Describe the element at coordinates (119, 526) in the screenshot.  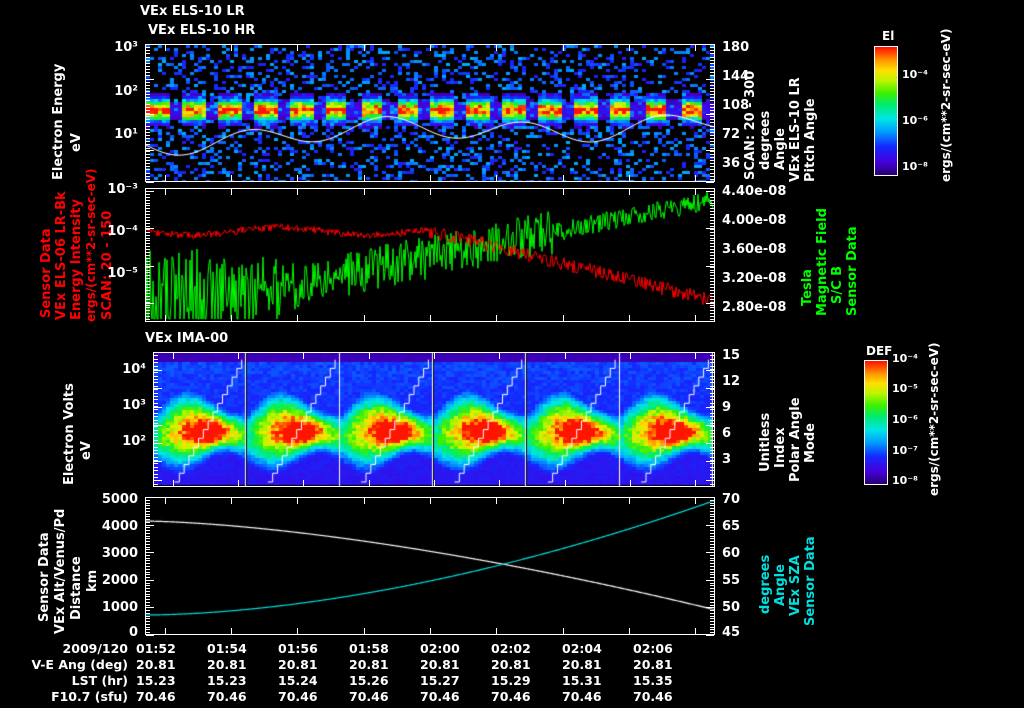
I see `axis-tick-label: 4000` at that location.